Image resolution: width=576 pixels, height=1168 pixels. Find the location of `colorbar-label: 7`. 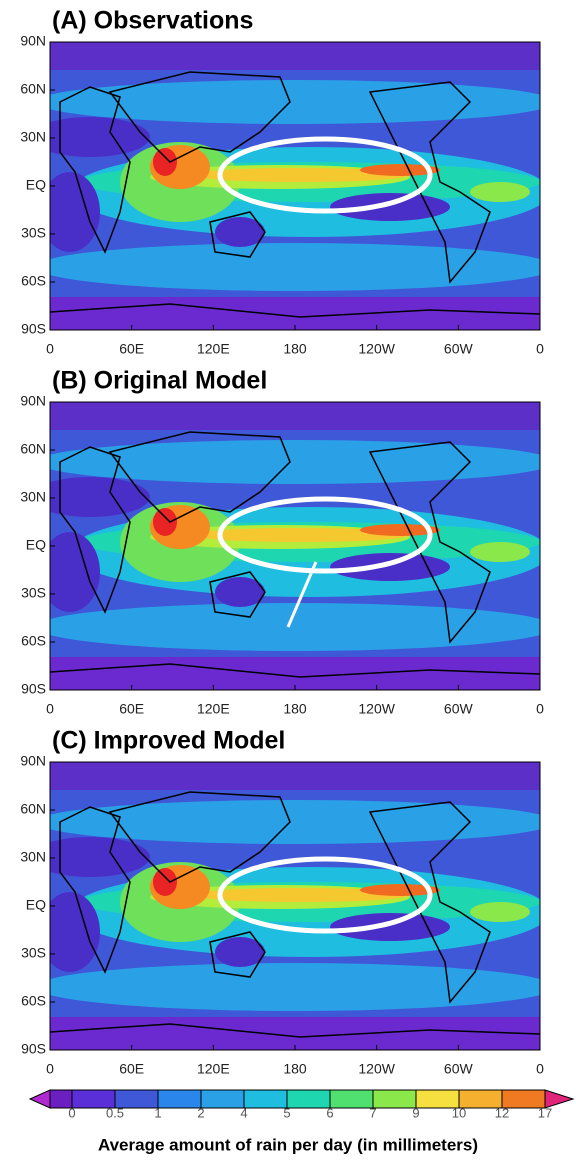

colorbar-label: 7 is located at coordinates (372, 1112).